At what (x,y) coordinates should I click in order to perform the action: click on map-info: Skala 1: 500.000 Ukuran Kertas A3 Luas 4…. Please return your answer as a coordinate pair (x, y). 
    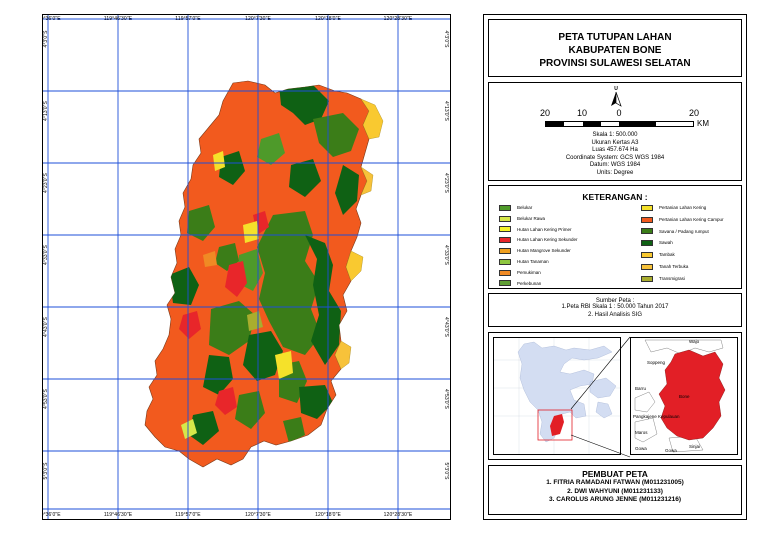
    Looking at the image, I should click on (615, 154).